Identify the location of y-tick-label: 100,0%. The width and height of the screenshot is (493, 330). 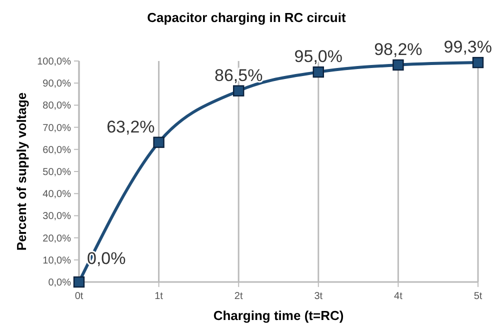
(54, 62).